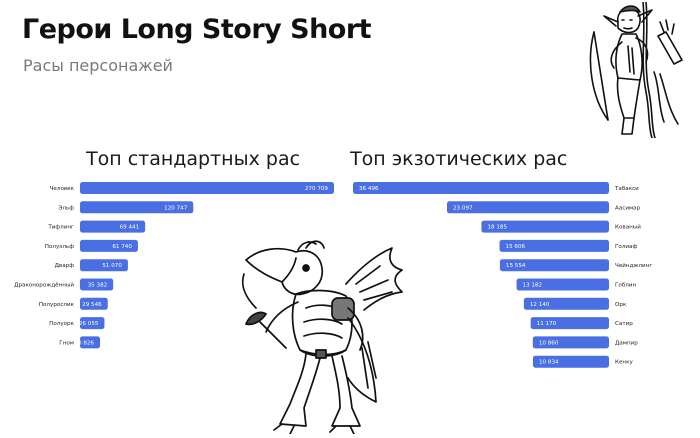 This screenshot has height=438, width=700. I want to click on standard-category-label: Драконорождённый, so click(44, 285).